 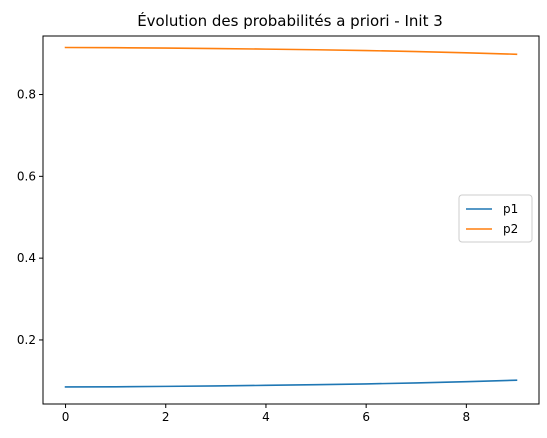 I want to click on y-tick-label: 0.2, so click(x=26, y=340).